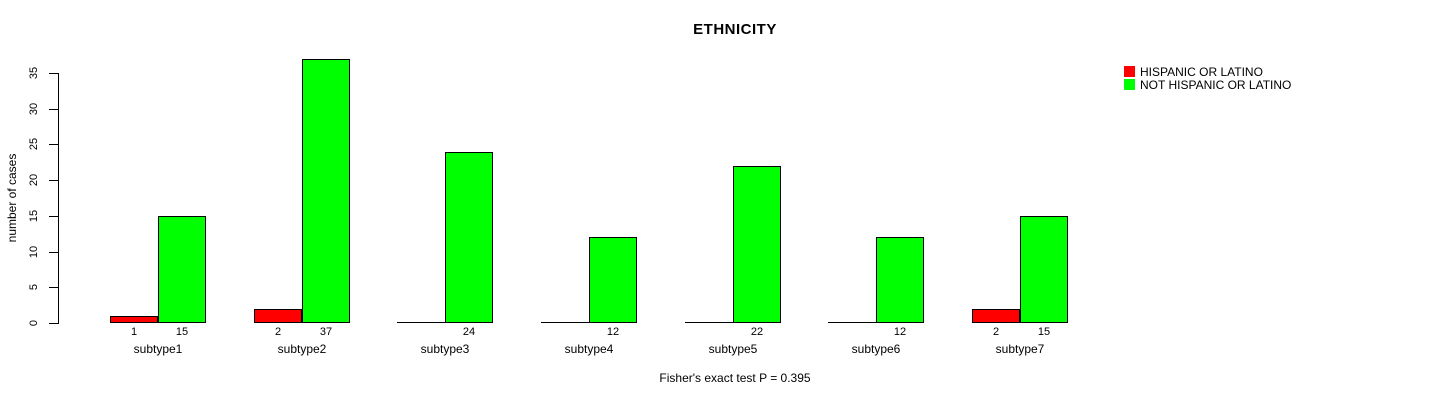 Image resolution: width=1440 pixels, height=400 pixels. What do you see at coordinates (709, 322) in the screenshot?
I see `bar-zero-hispanic-subtype5` at bounding box center [709, 322].